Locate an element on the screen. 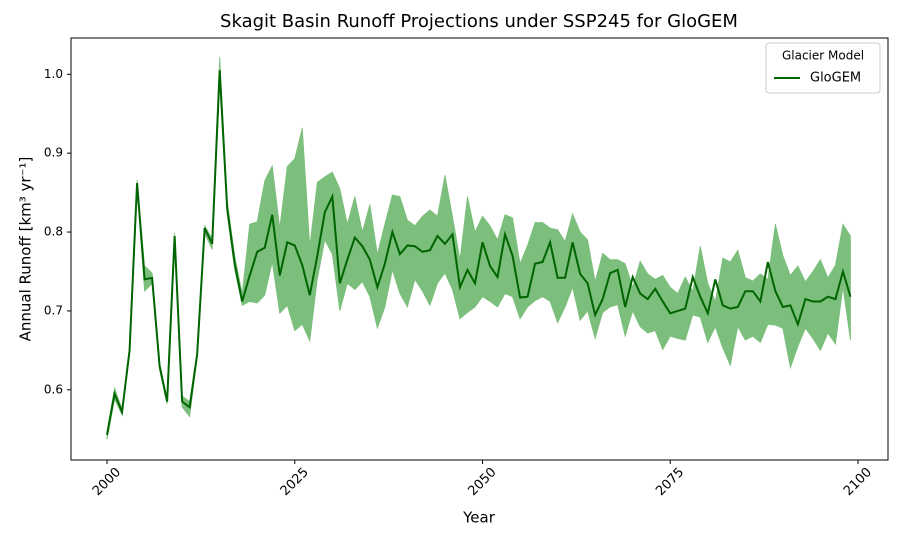 This screenshot has width=900, height=540. legend: Glacier Model GloGEM is located at coordinates (823, 68).